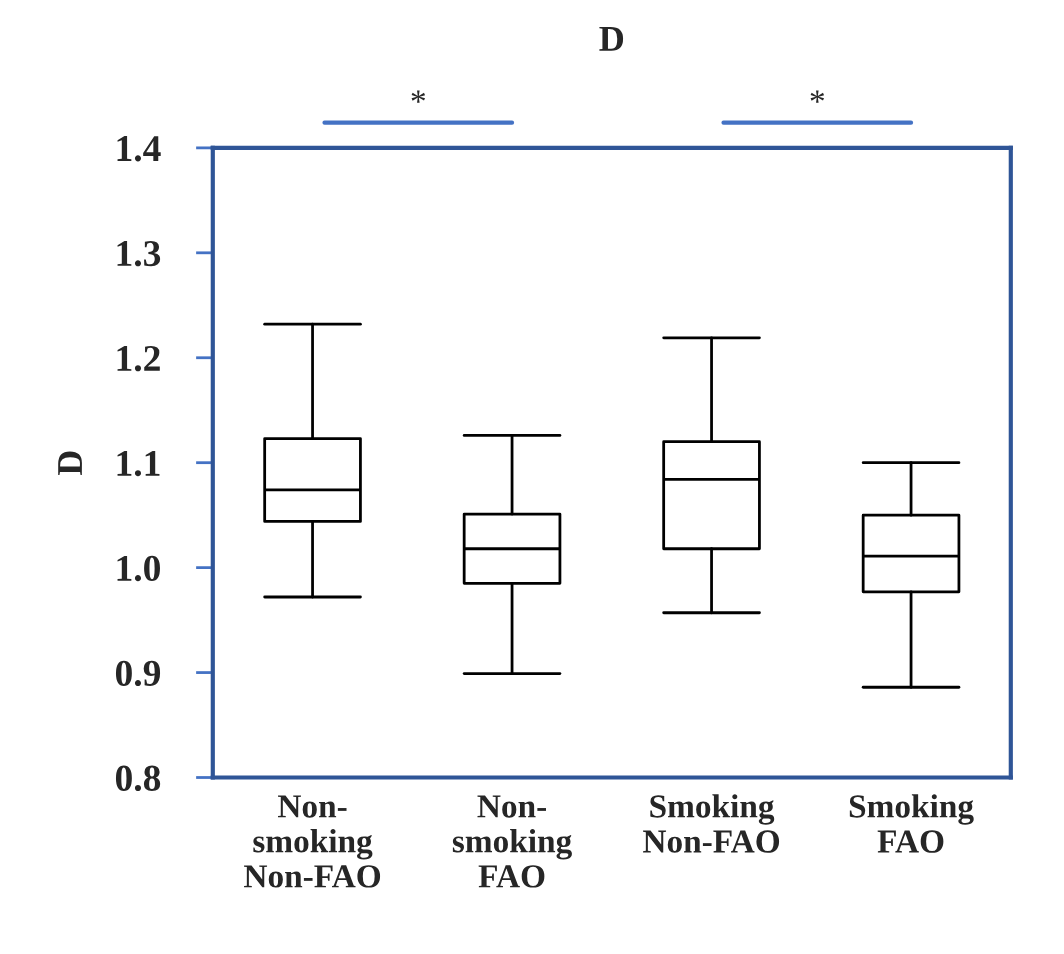  I want to click on y-tick-label: 1.2, so click(138, 358).